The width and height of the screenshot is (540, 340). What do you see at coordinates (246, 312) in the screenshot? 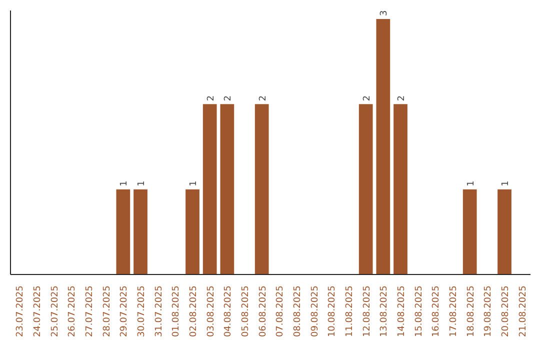
I see `x-tick-label: 05.08.2025` at bounding box center [246, 312].